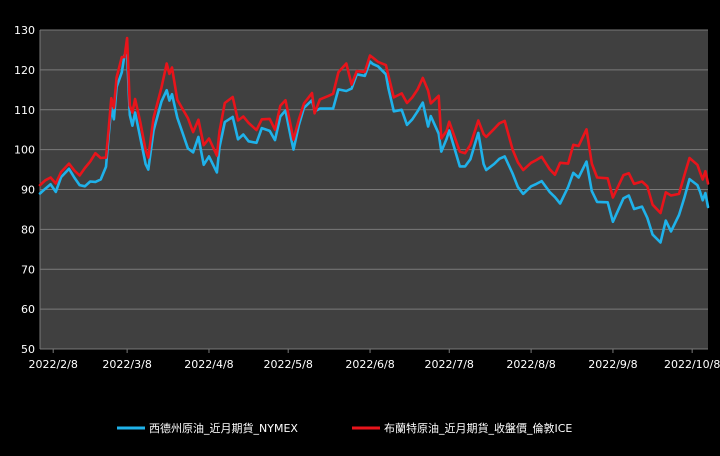 The width and height of the screenshot is (720, 456). I want to click on x-tick-label: 2022/6/8, so click(369, 364).